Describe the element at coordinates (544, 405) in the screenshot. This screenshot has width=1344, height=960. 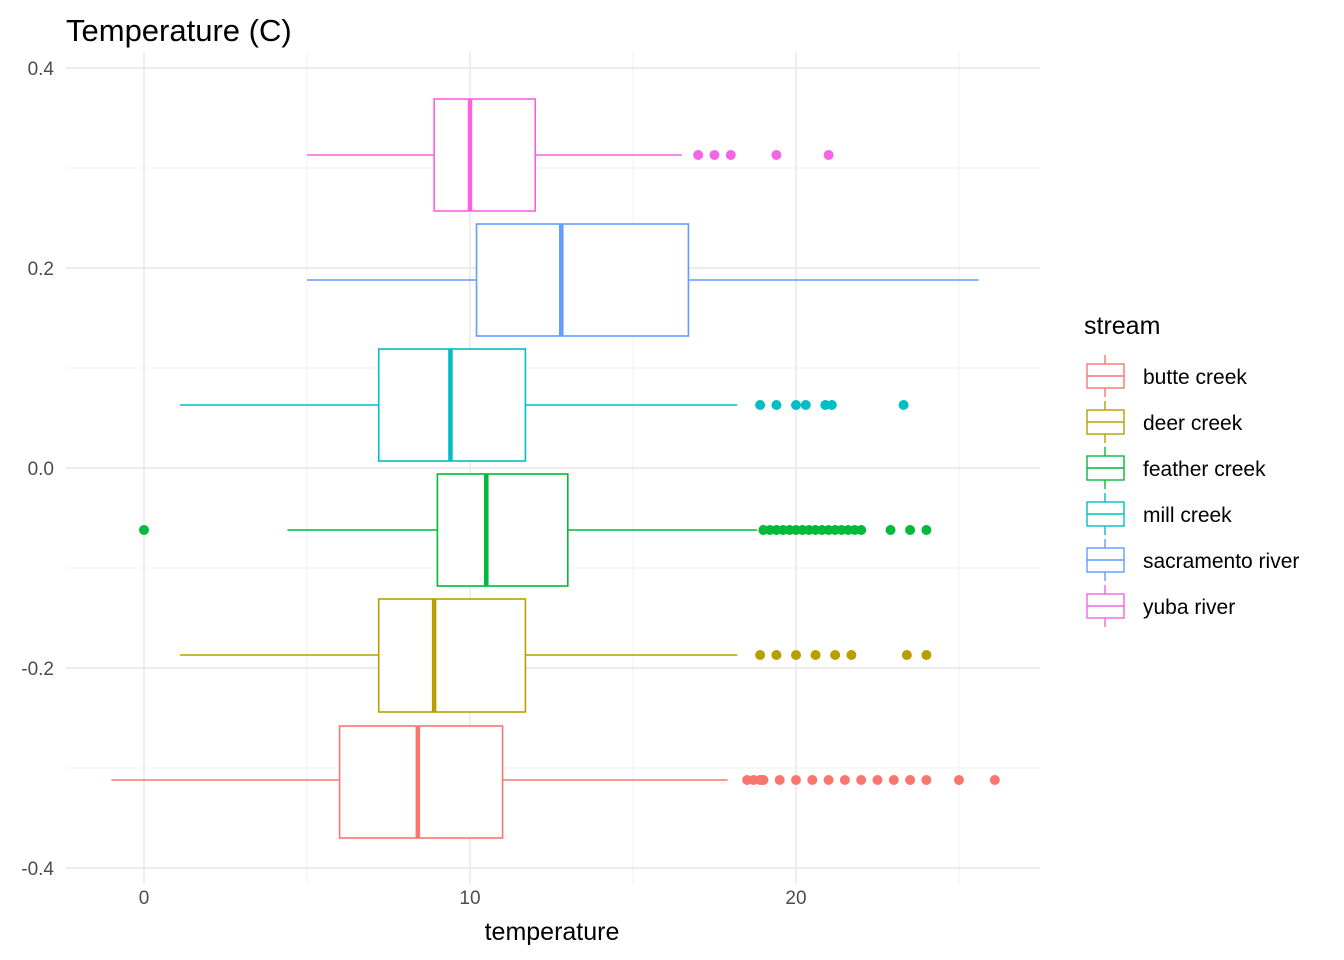
I see `box-mill-creek` at that location.